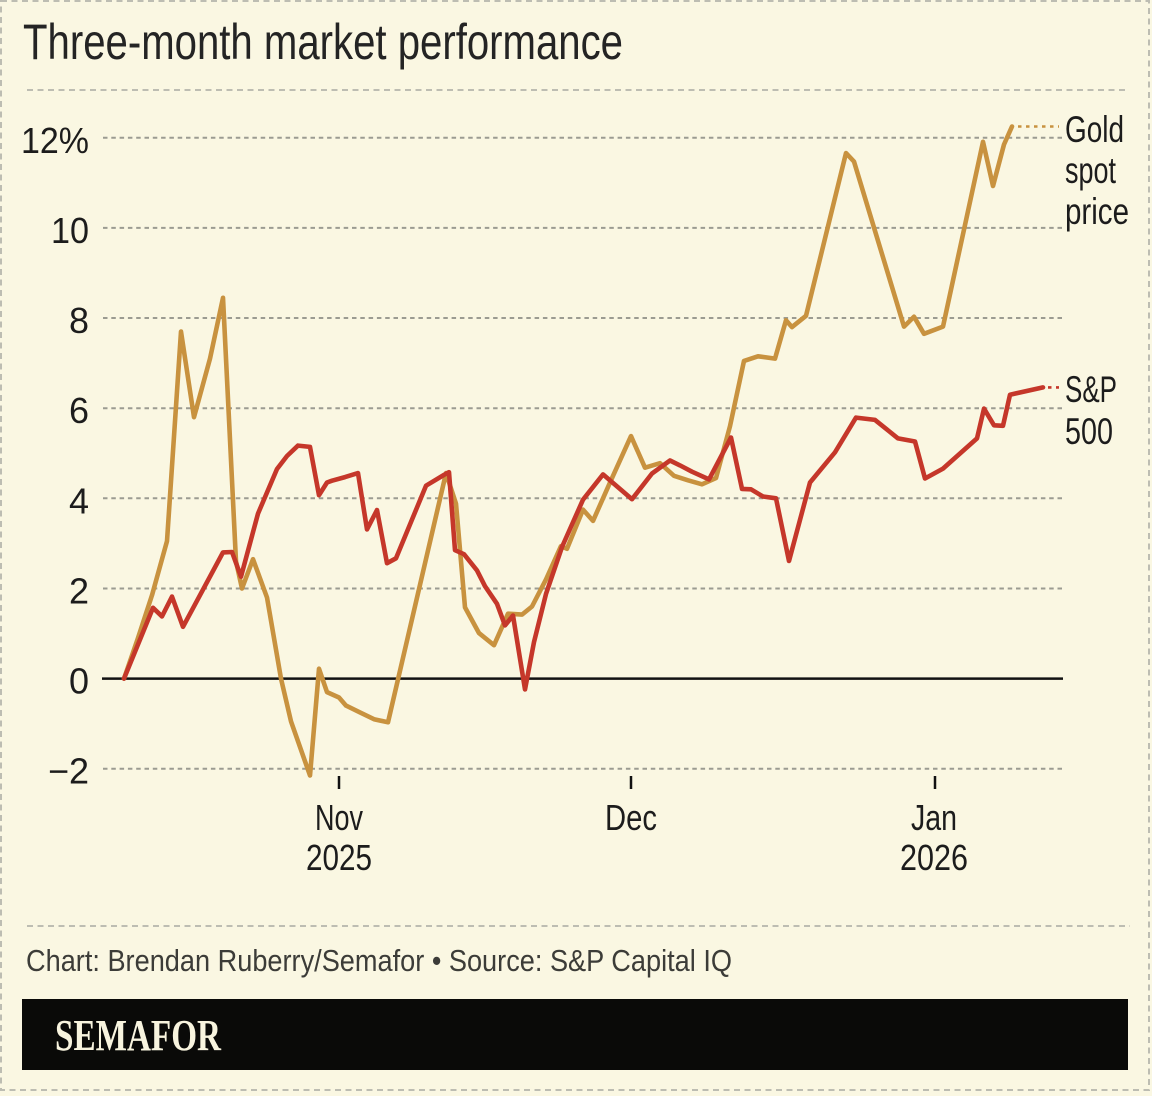 The image size is (1152, 1096). What do you see at coordinates (79, 410) in the screenshot?
I see `svg-text: 6` at bounding box center [79, 410].